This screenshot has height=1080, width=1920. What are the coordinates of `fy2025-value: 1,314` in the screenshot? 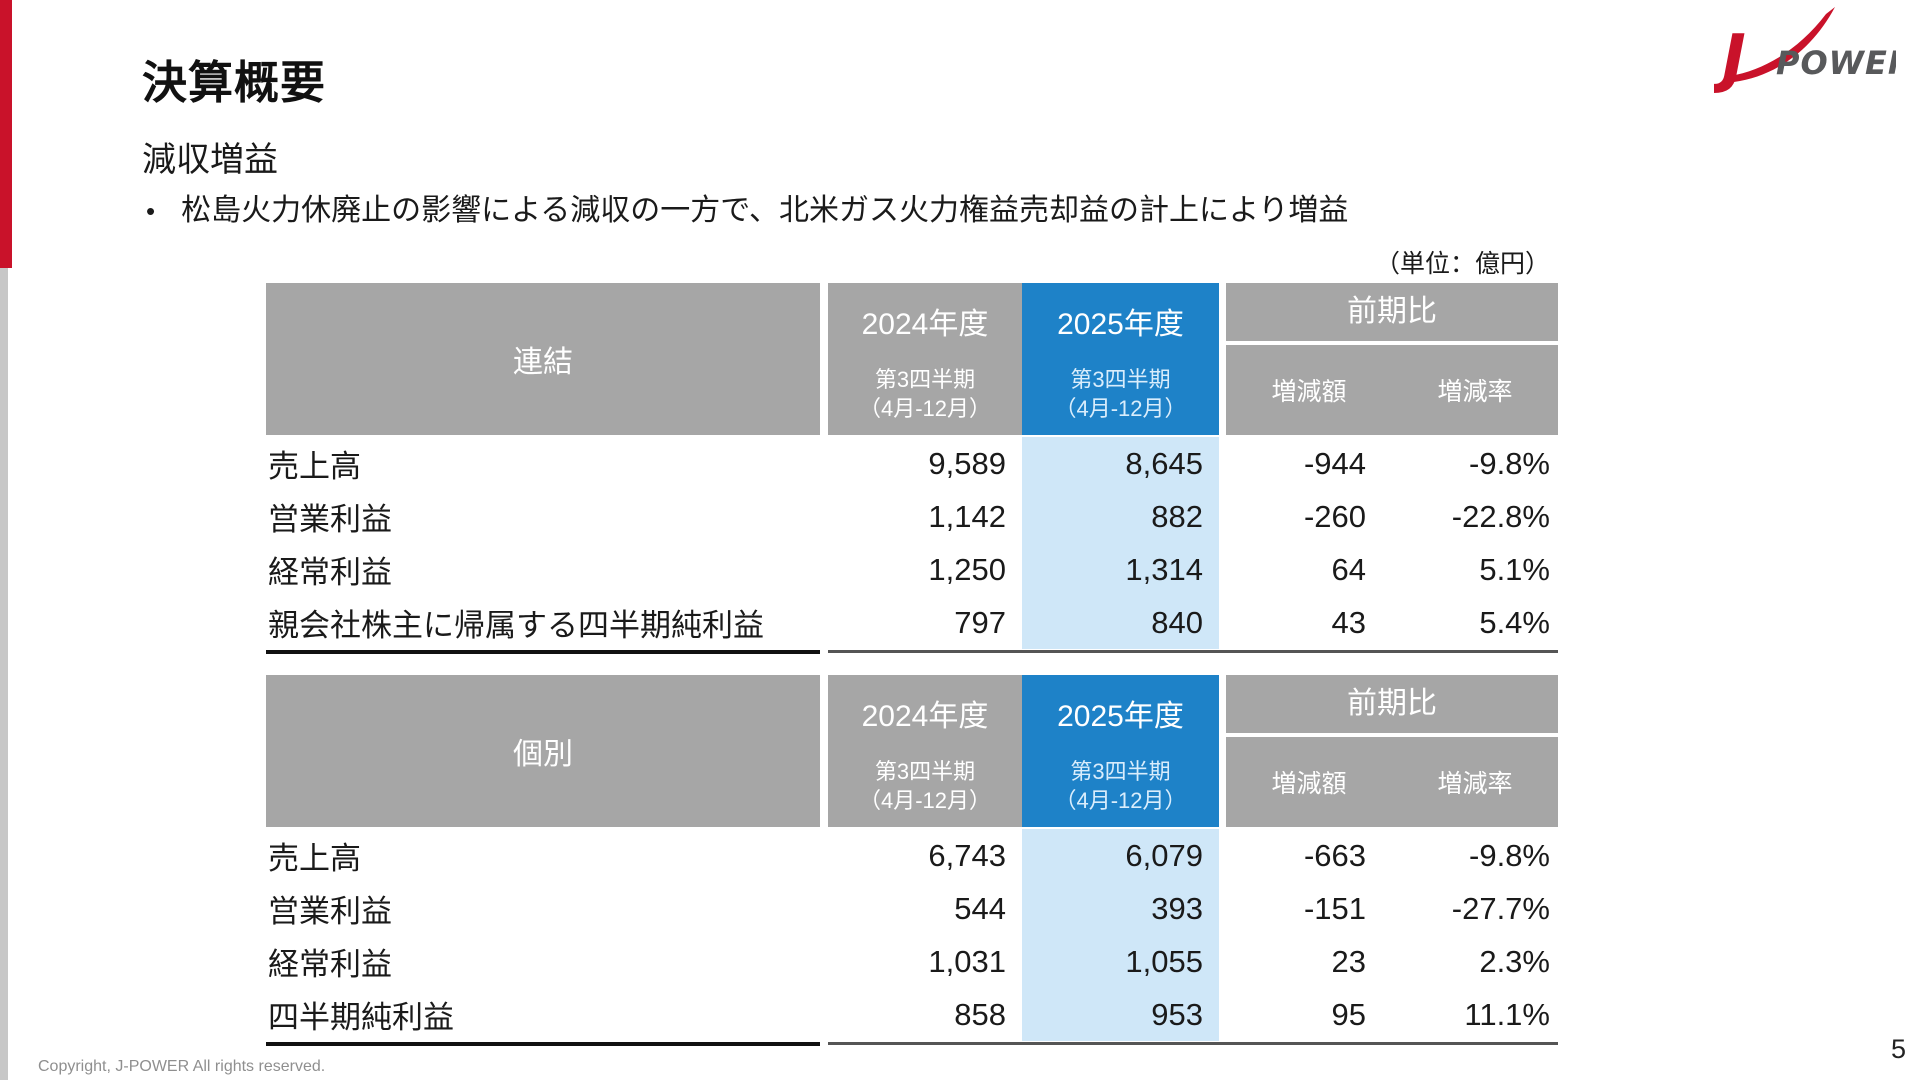 It's located at (1120, 569).